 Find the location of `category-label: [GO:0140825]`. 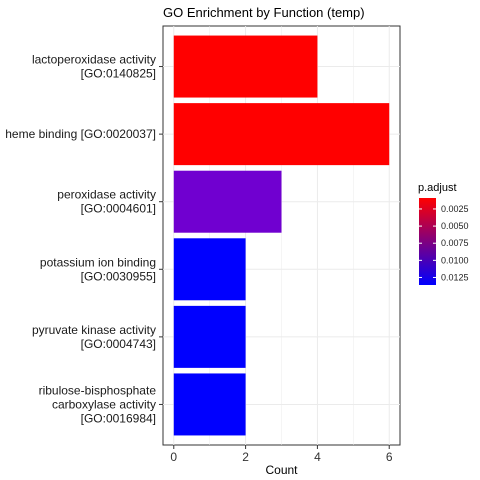

category-label: [GO:0140825] is located at coordinates (118, 74).